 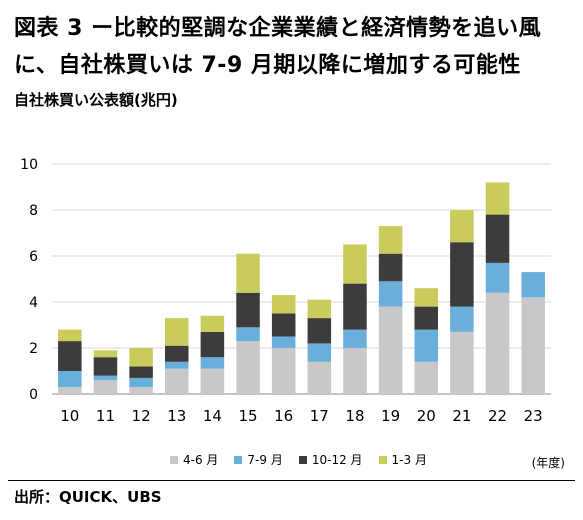 I want to click on y-tick-label: 0, so click(x=33, y=395).